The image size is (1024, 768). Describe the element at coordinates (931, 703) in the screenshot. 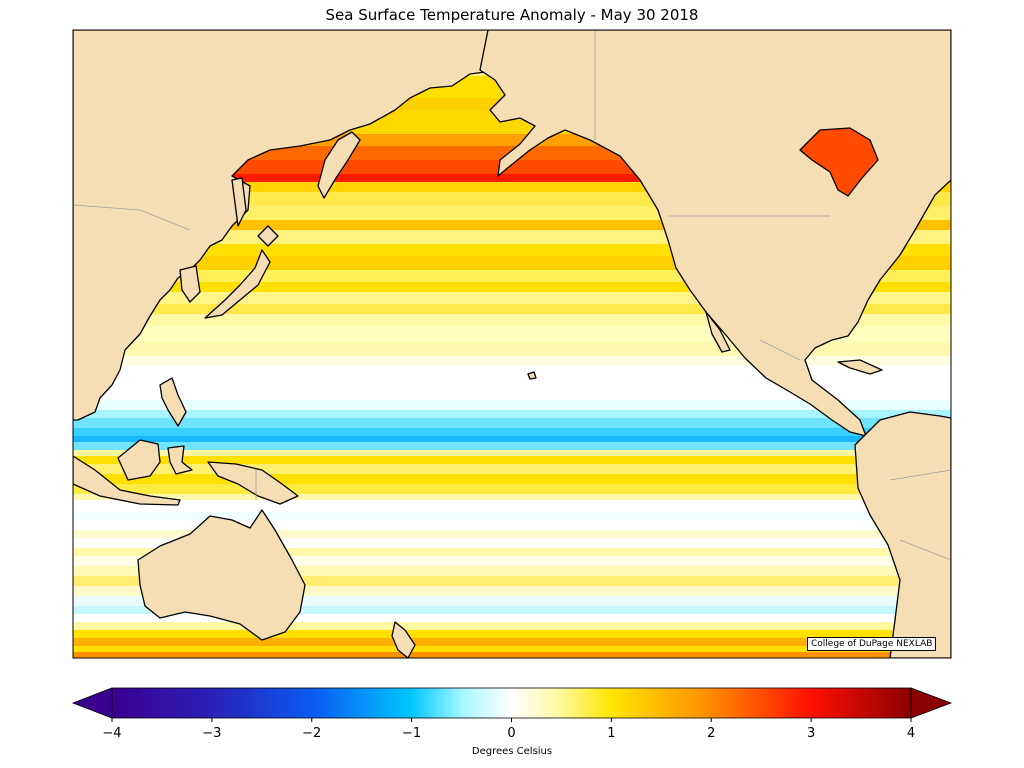

I see `colorbar-max-arrow` at that location.